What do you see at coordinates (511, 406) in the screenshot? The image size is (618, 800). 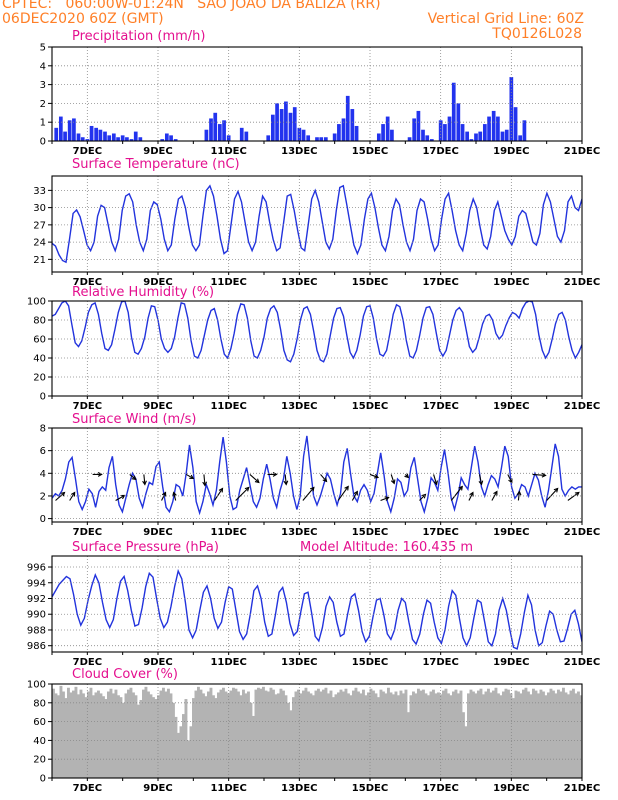 I see `rh-date-label: 19DEC` at bounding box center [511, 406].